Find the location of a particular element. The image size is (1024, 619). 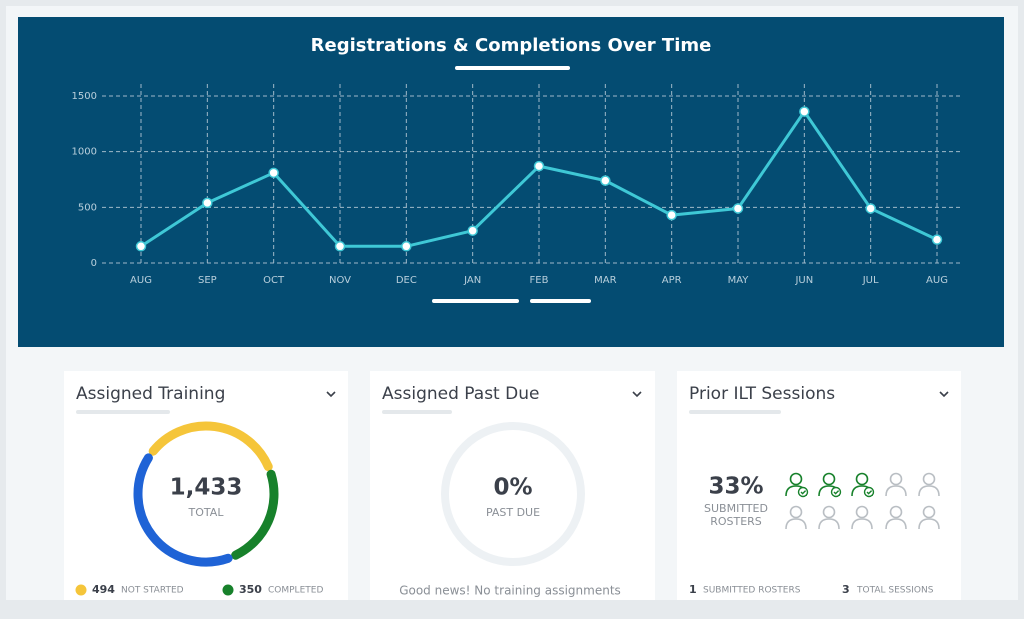

x-tick-label: DEC is located at coordinates (406, 280).